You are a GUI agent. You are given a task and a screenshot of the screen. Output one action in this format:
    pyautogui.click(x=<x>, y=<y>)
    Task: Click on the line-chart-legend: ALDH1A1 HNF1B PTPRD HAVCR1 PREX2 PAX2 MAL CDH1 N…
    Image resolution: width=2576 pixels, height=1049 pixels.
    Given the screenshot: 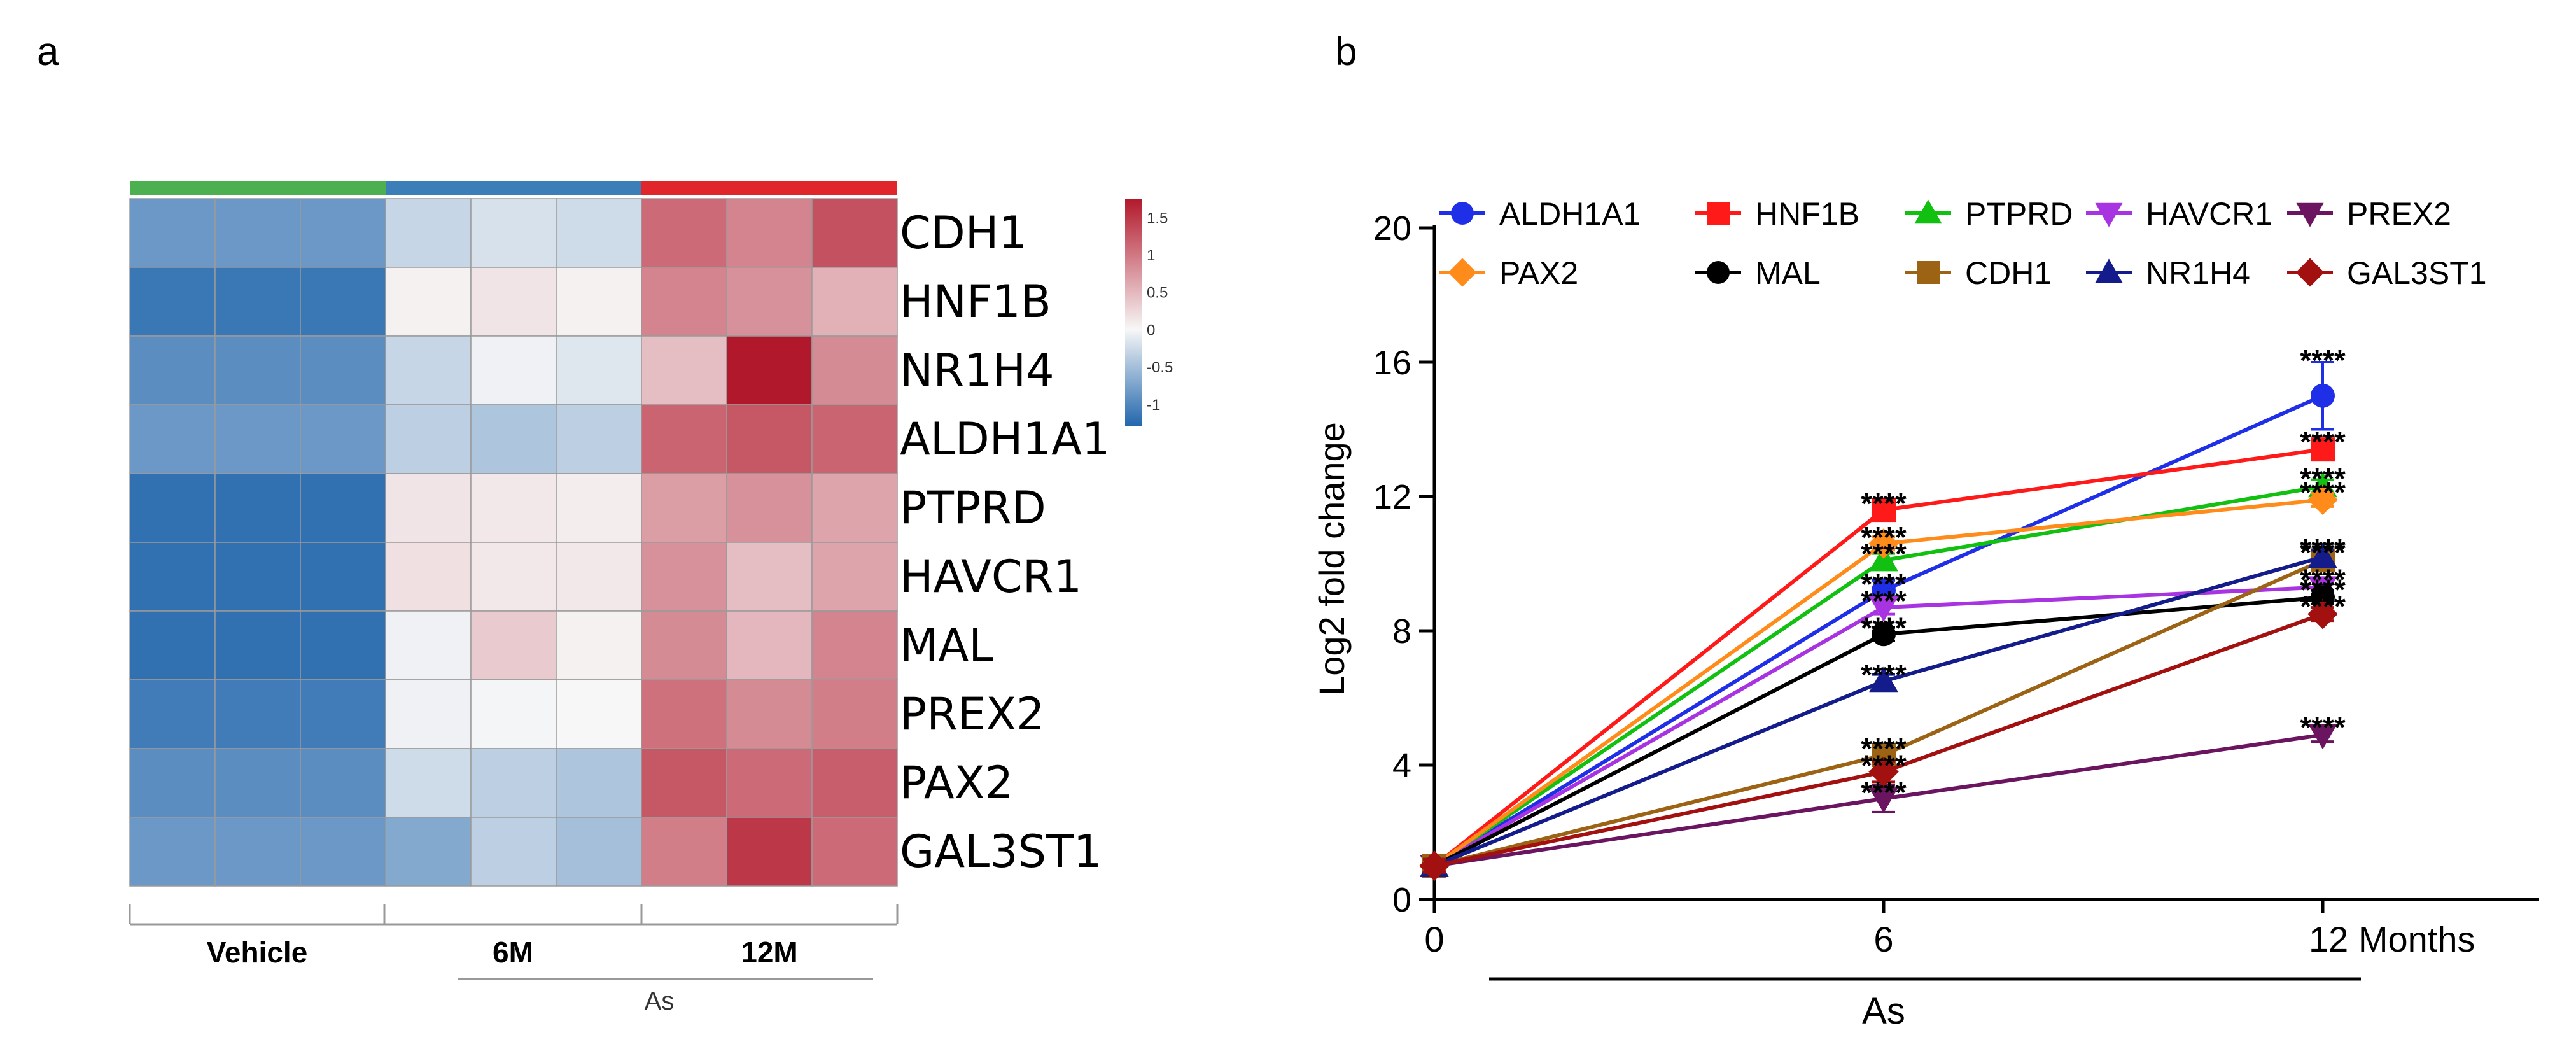 What is the action you would take?
    pyautogui.click(x=1963, y=244)
    